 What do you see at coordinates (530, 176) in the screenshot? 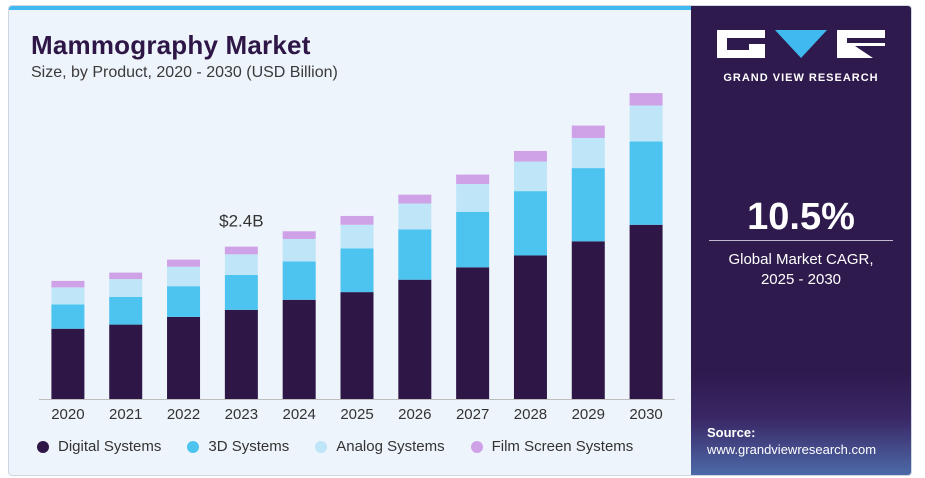
I see `bar-segment-analog-systems-2028` at bounding box center [530, 176].